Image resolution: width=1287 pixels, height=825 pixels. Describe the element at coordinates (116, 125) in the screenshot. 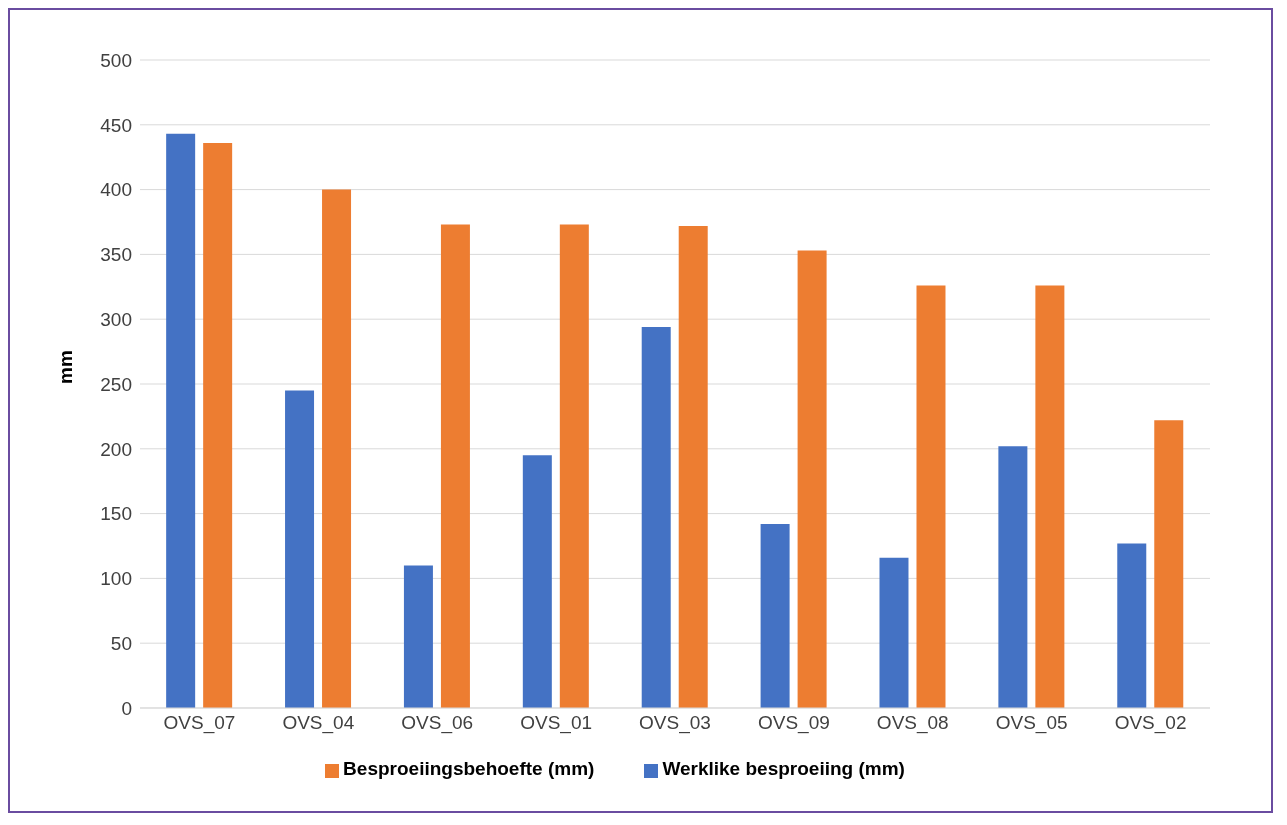

I see `y-tick-label: 450` at that location.